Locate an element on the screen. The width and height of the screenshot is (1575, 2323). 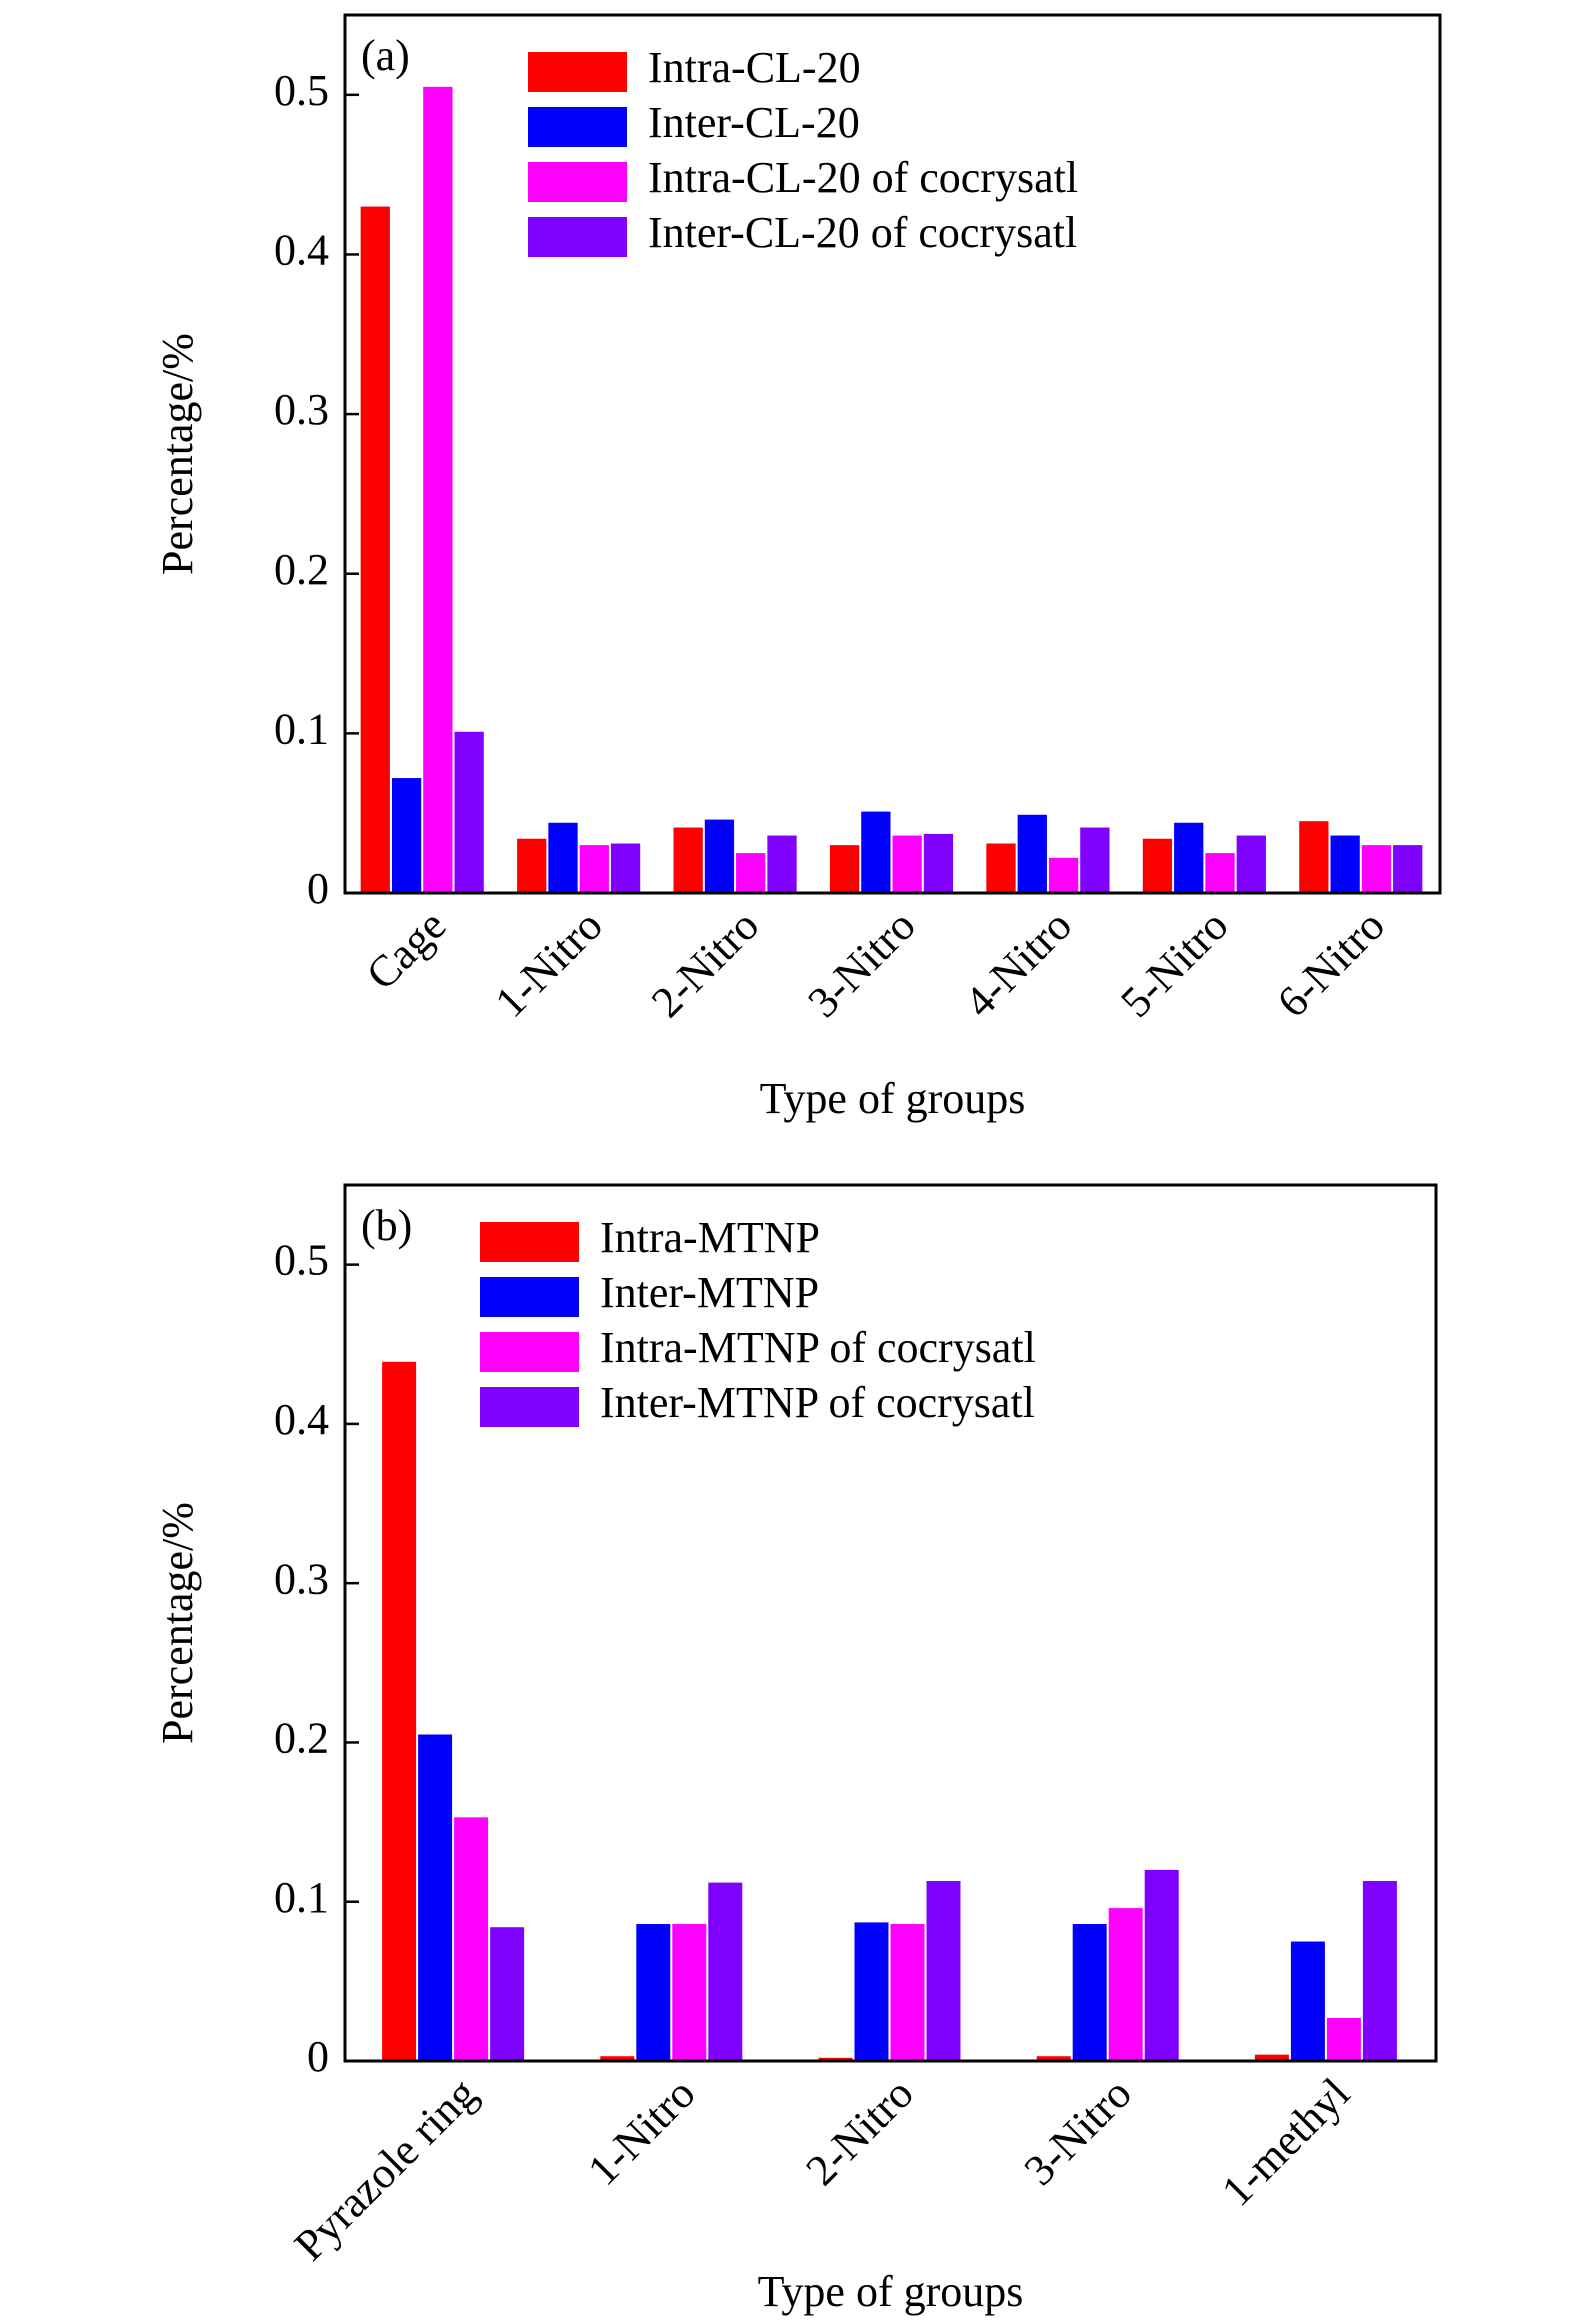
panel-label: (b) is located at coordinates (386, 1225).